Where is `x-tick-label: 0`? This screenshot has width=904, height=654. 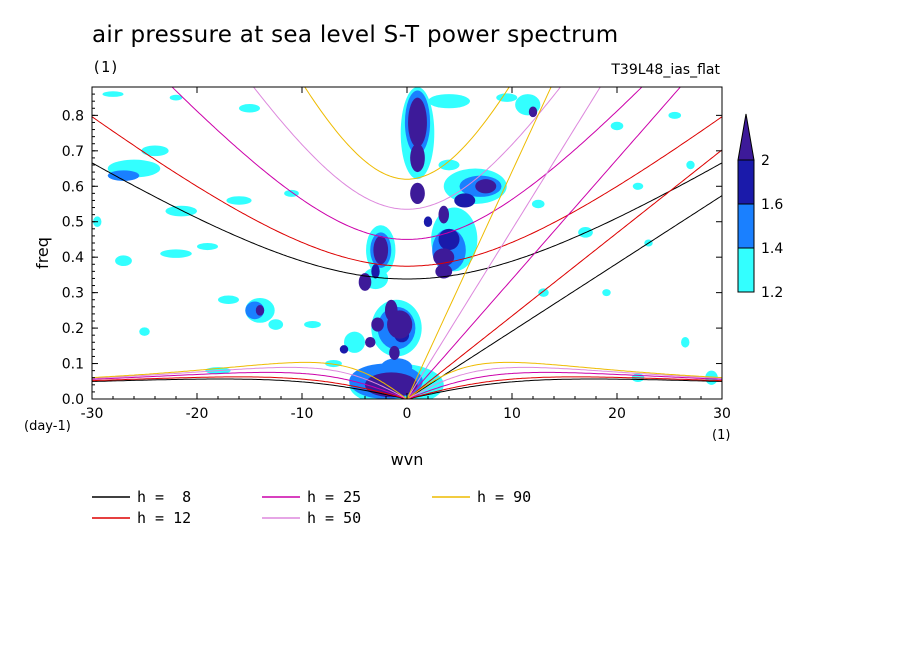 x-tick-label: 0 is located at coordinates (407, 414).